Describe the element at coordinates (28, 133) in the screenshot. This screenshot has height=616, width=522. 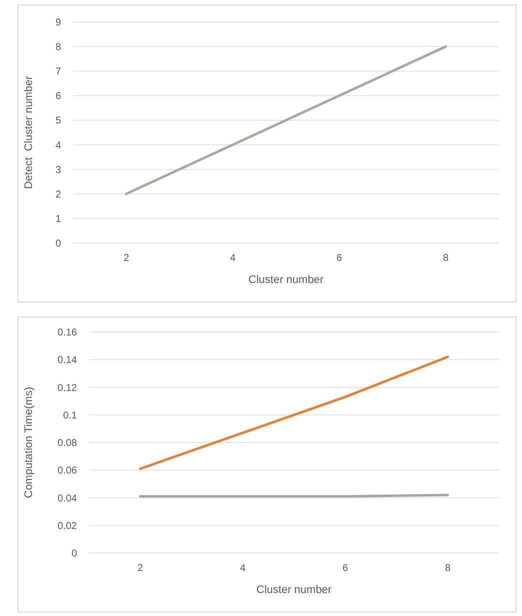
I see `y-axis-title: Detect Cluster number` at that location.